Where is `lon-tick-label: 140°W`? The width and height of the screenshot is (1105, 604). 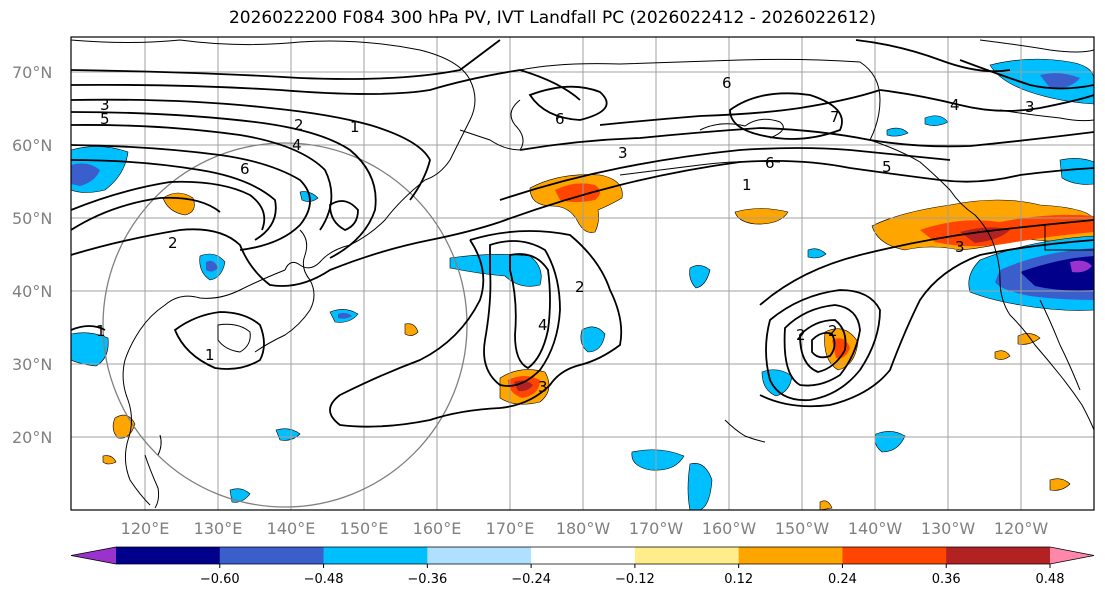
lon-tick-label: 140°W is located at coordinates (875, 528).